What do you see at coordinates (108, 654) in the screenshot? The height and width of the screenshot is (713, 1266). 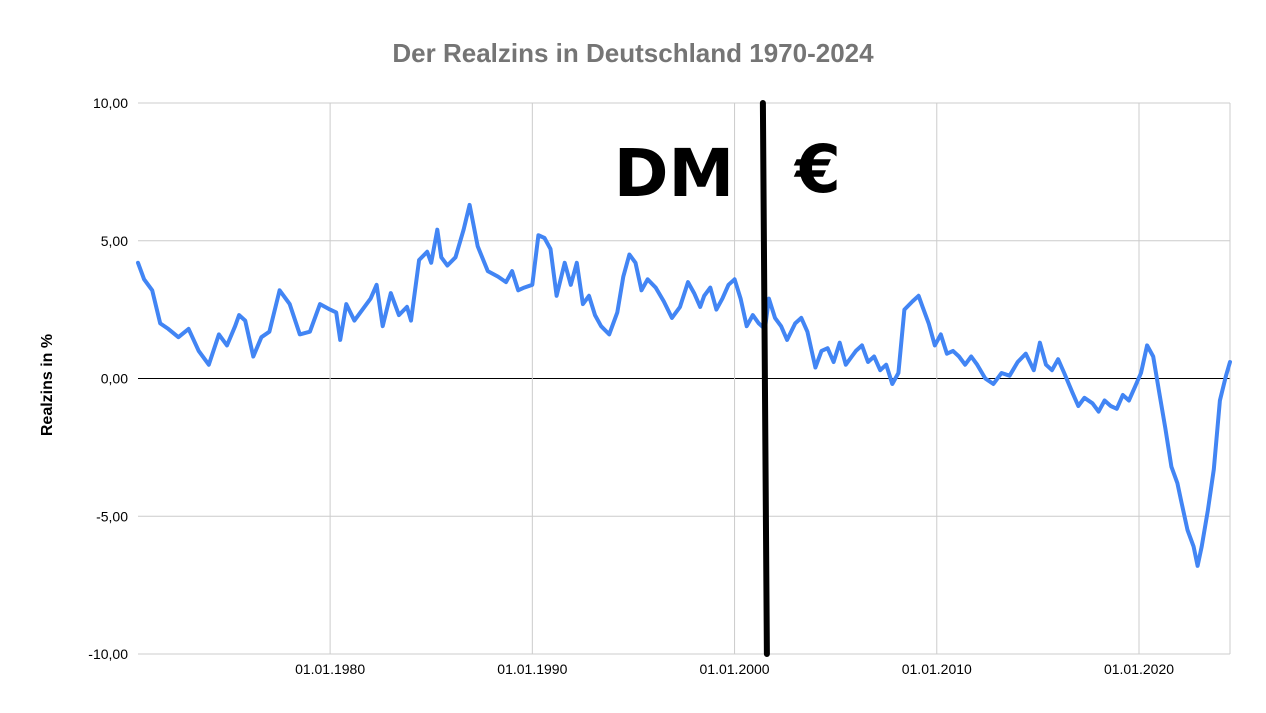 I see `y-tick-label: -10,00` at bounding box center [108, 654].